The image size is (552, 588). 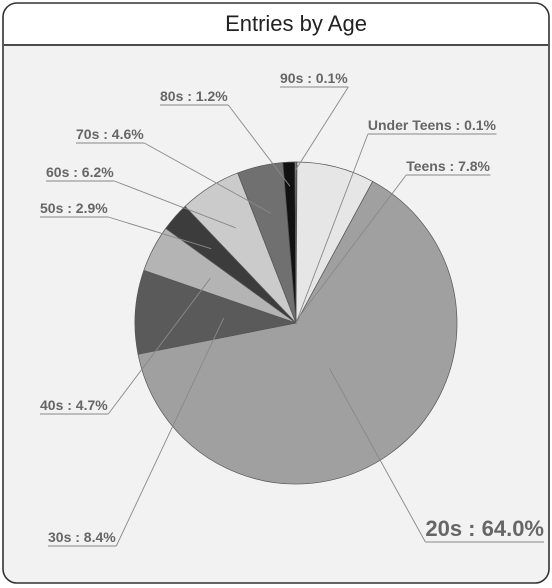 What do you see at coordinates (448, 166) in the screenshot?
I see `pie-label-teens: Teens : 7.8%` at bounding box center [448, 166].